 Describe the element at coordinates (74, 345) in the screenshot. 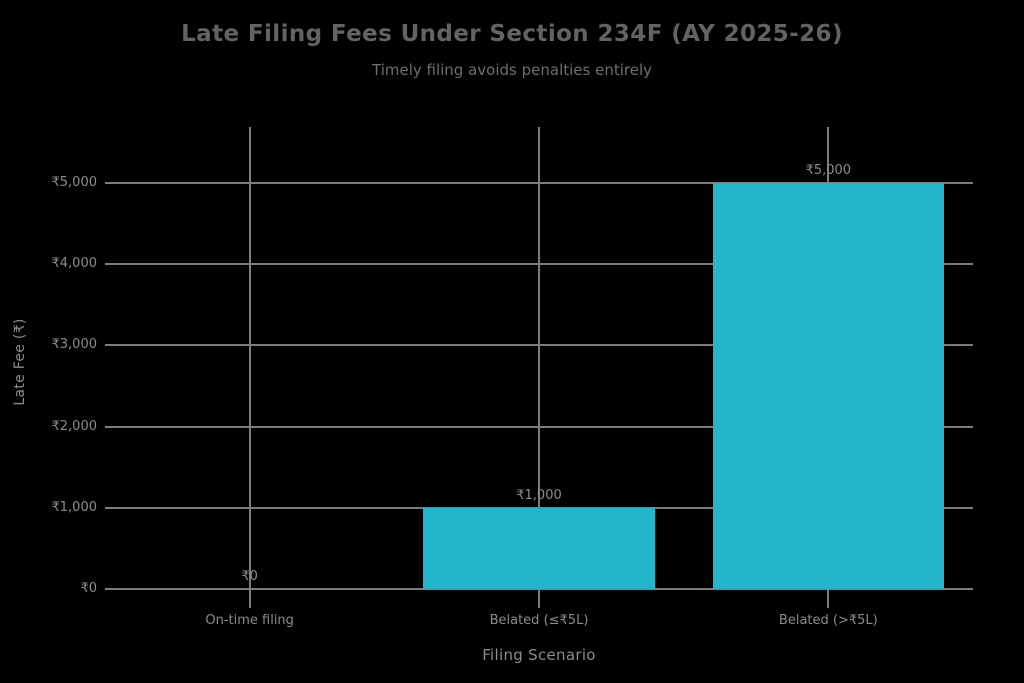

I see `y-tick-label: ₹3,000` at that location.